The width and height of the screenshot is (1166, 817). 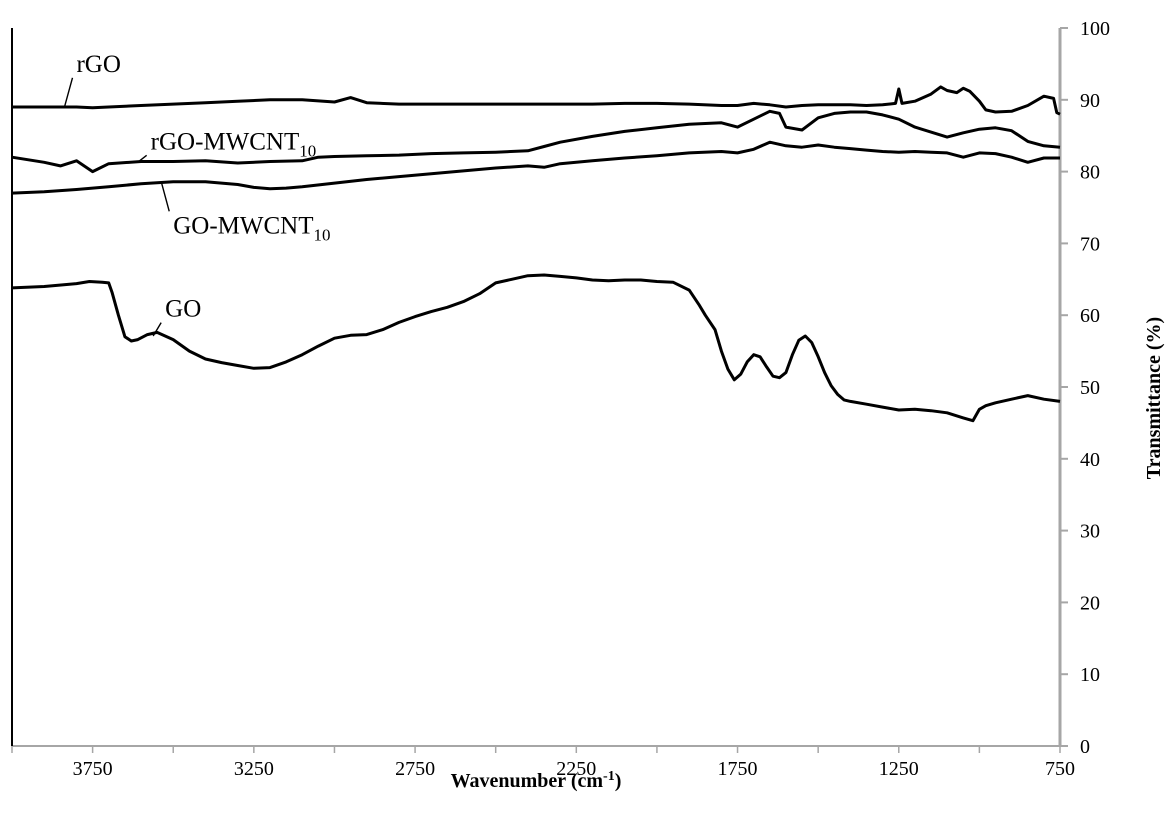 What do you see at coordinates (251, 228) in the screenshot?
I see `series-label-go-mwcnt10: GO-MWCNT10` at bounding box center [251, 228].